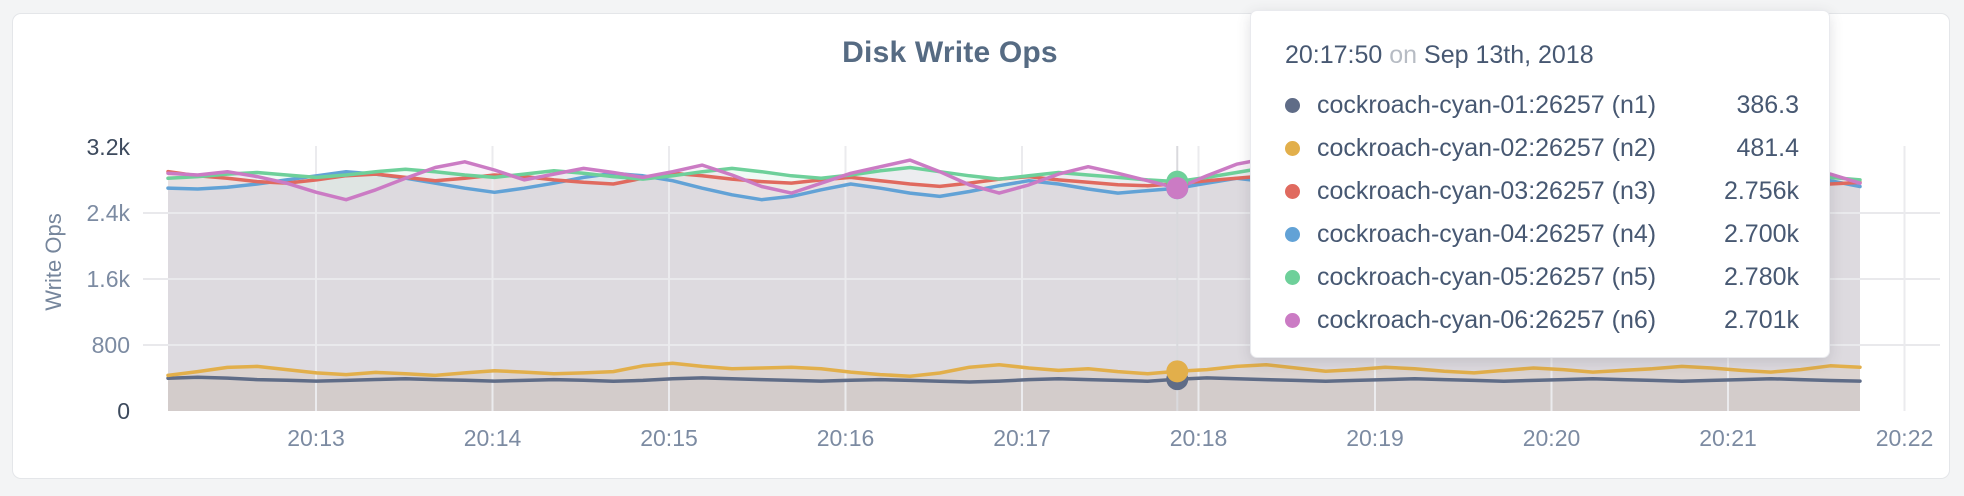  Describe the element at coordinates (1551, 438) in the screenshot. I see `x-axis-tick-label: 20:20` at that location.